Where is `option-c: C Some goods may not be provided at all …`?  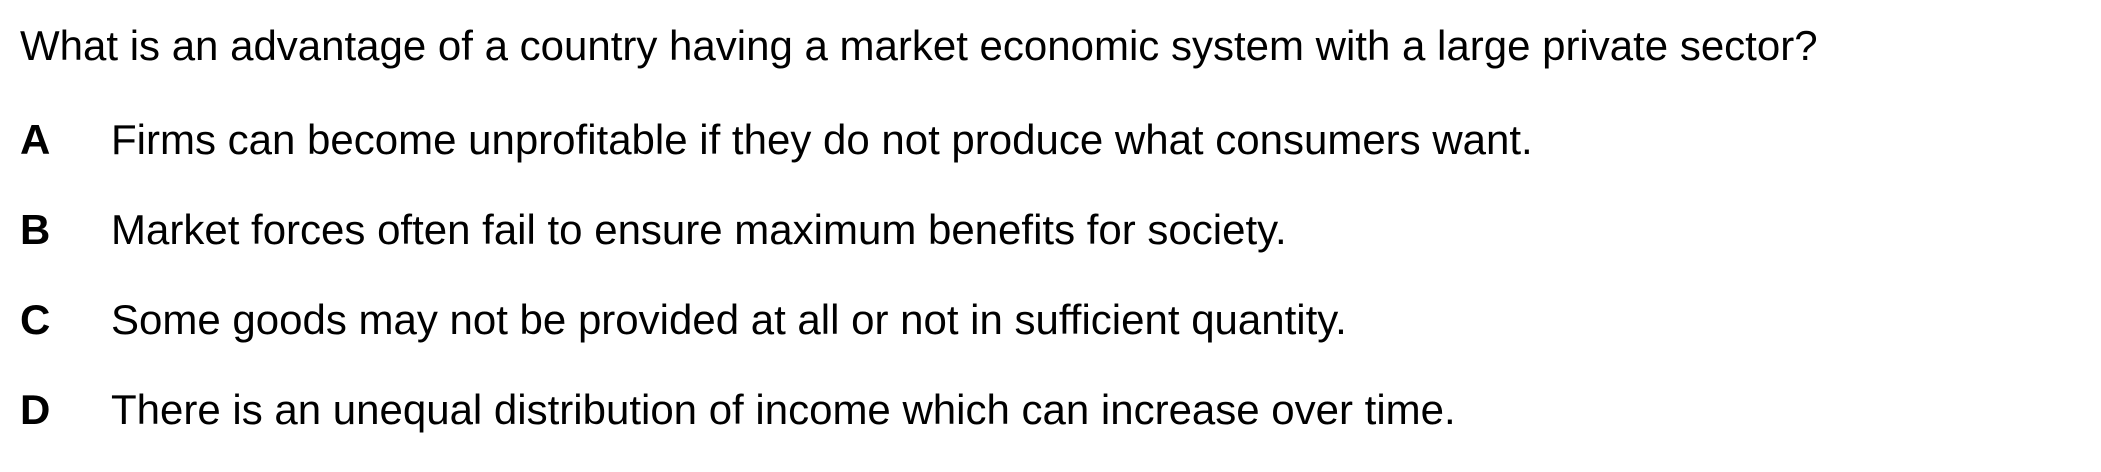
option-c: C Some goods may not be provided at all … is located at coordinates (776, 320).